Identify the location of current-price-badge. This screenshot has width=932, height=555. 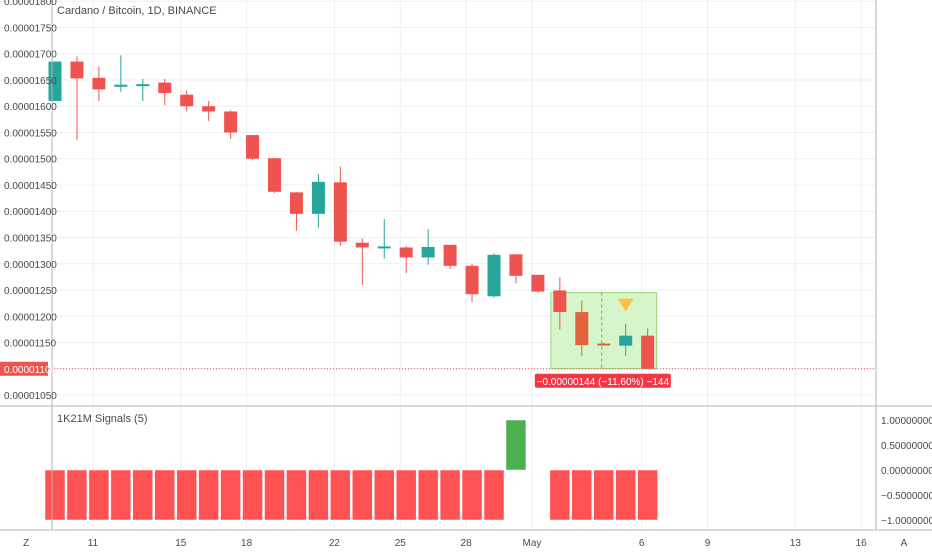
(24, 368).